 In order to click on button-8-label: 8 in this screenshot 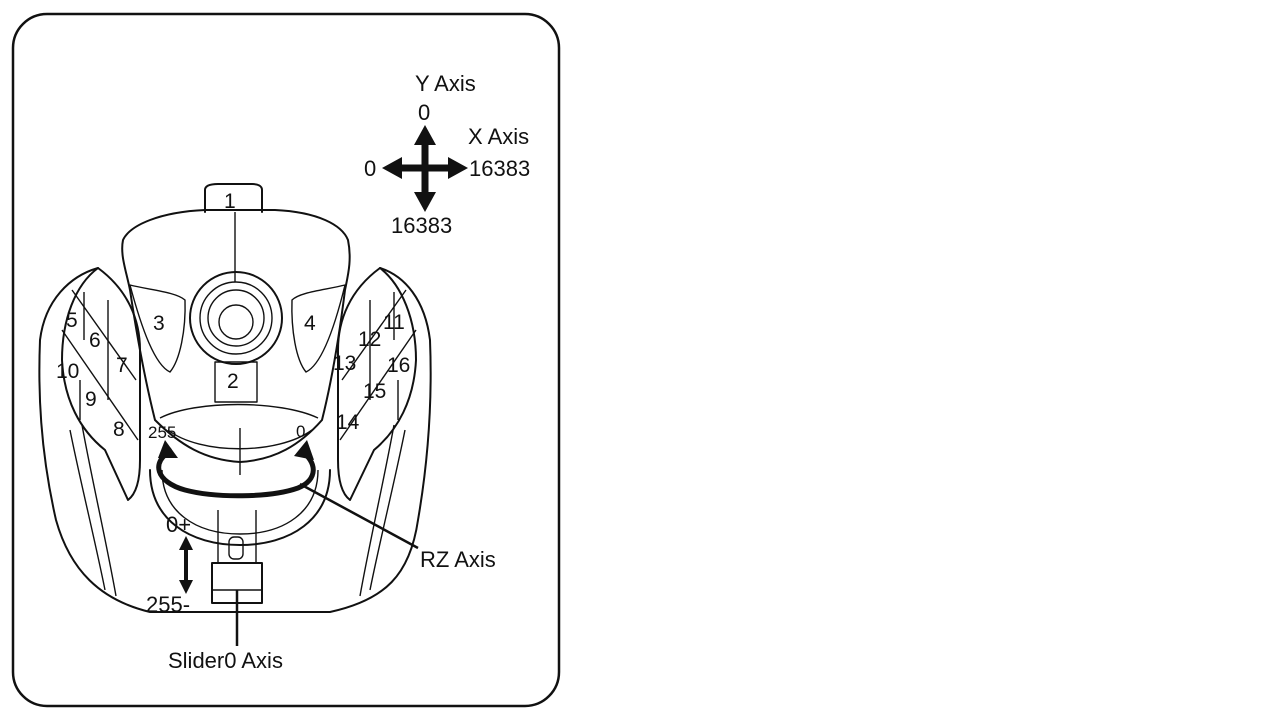, I will do `click(119, 429)`.